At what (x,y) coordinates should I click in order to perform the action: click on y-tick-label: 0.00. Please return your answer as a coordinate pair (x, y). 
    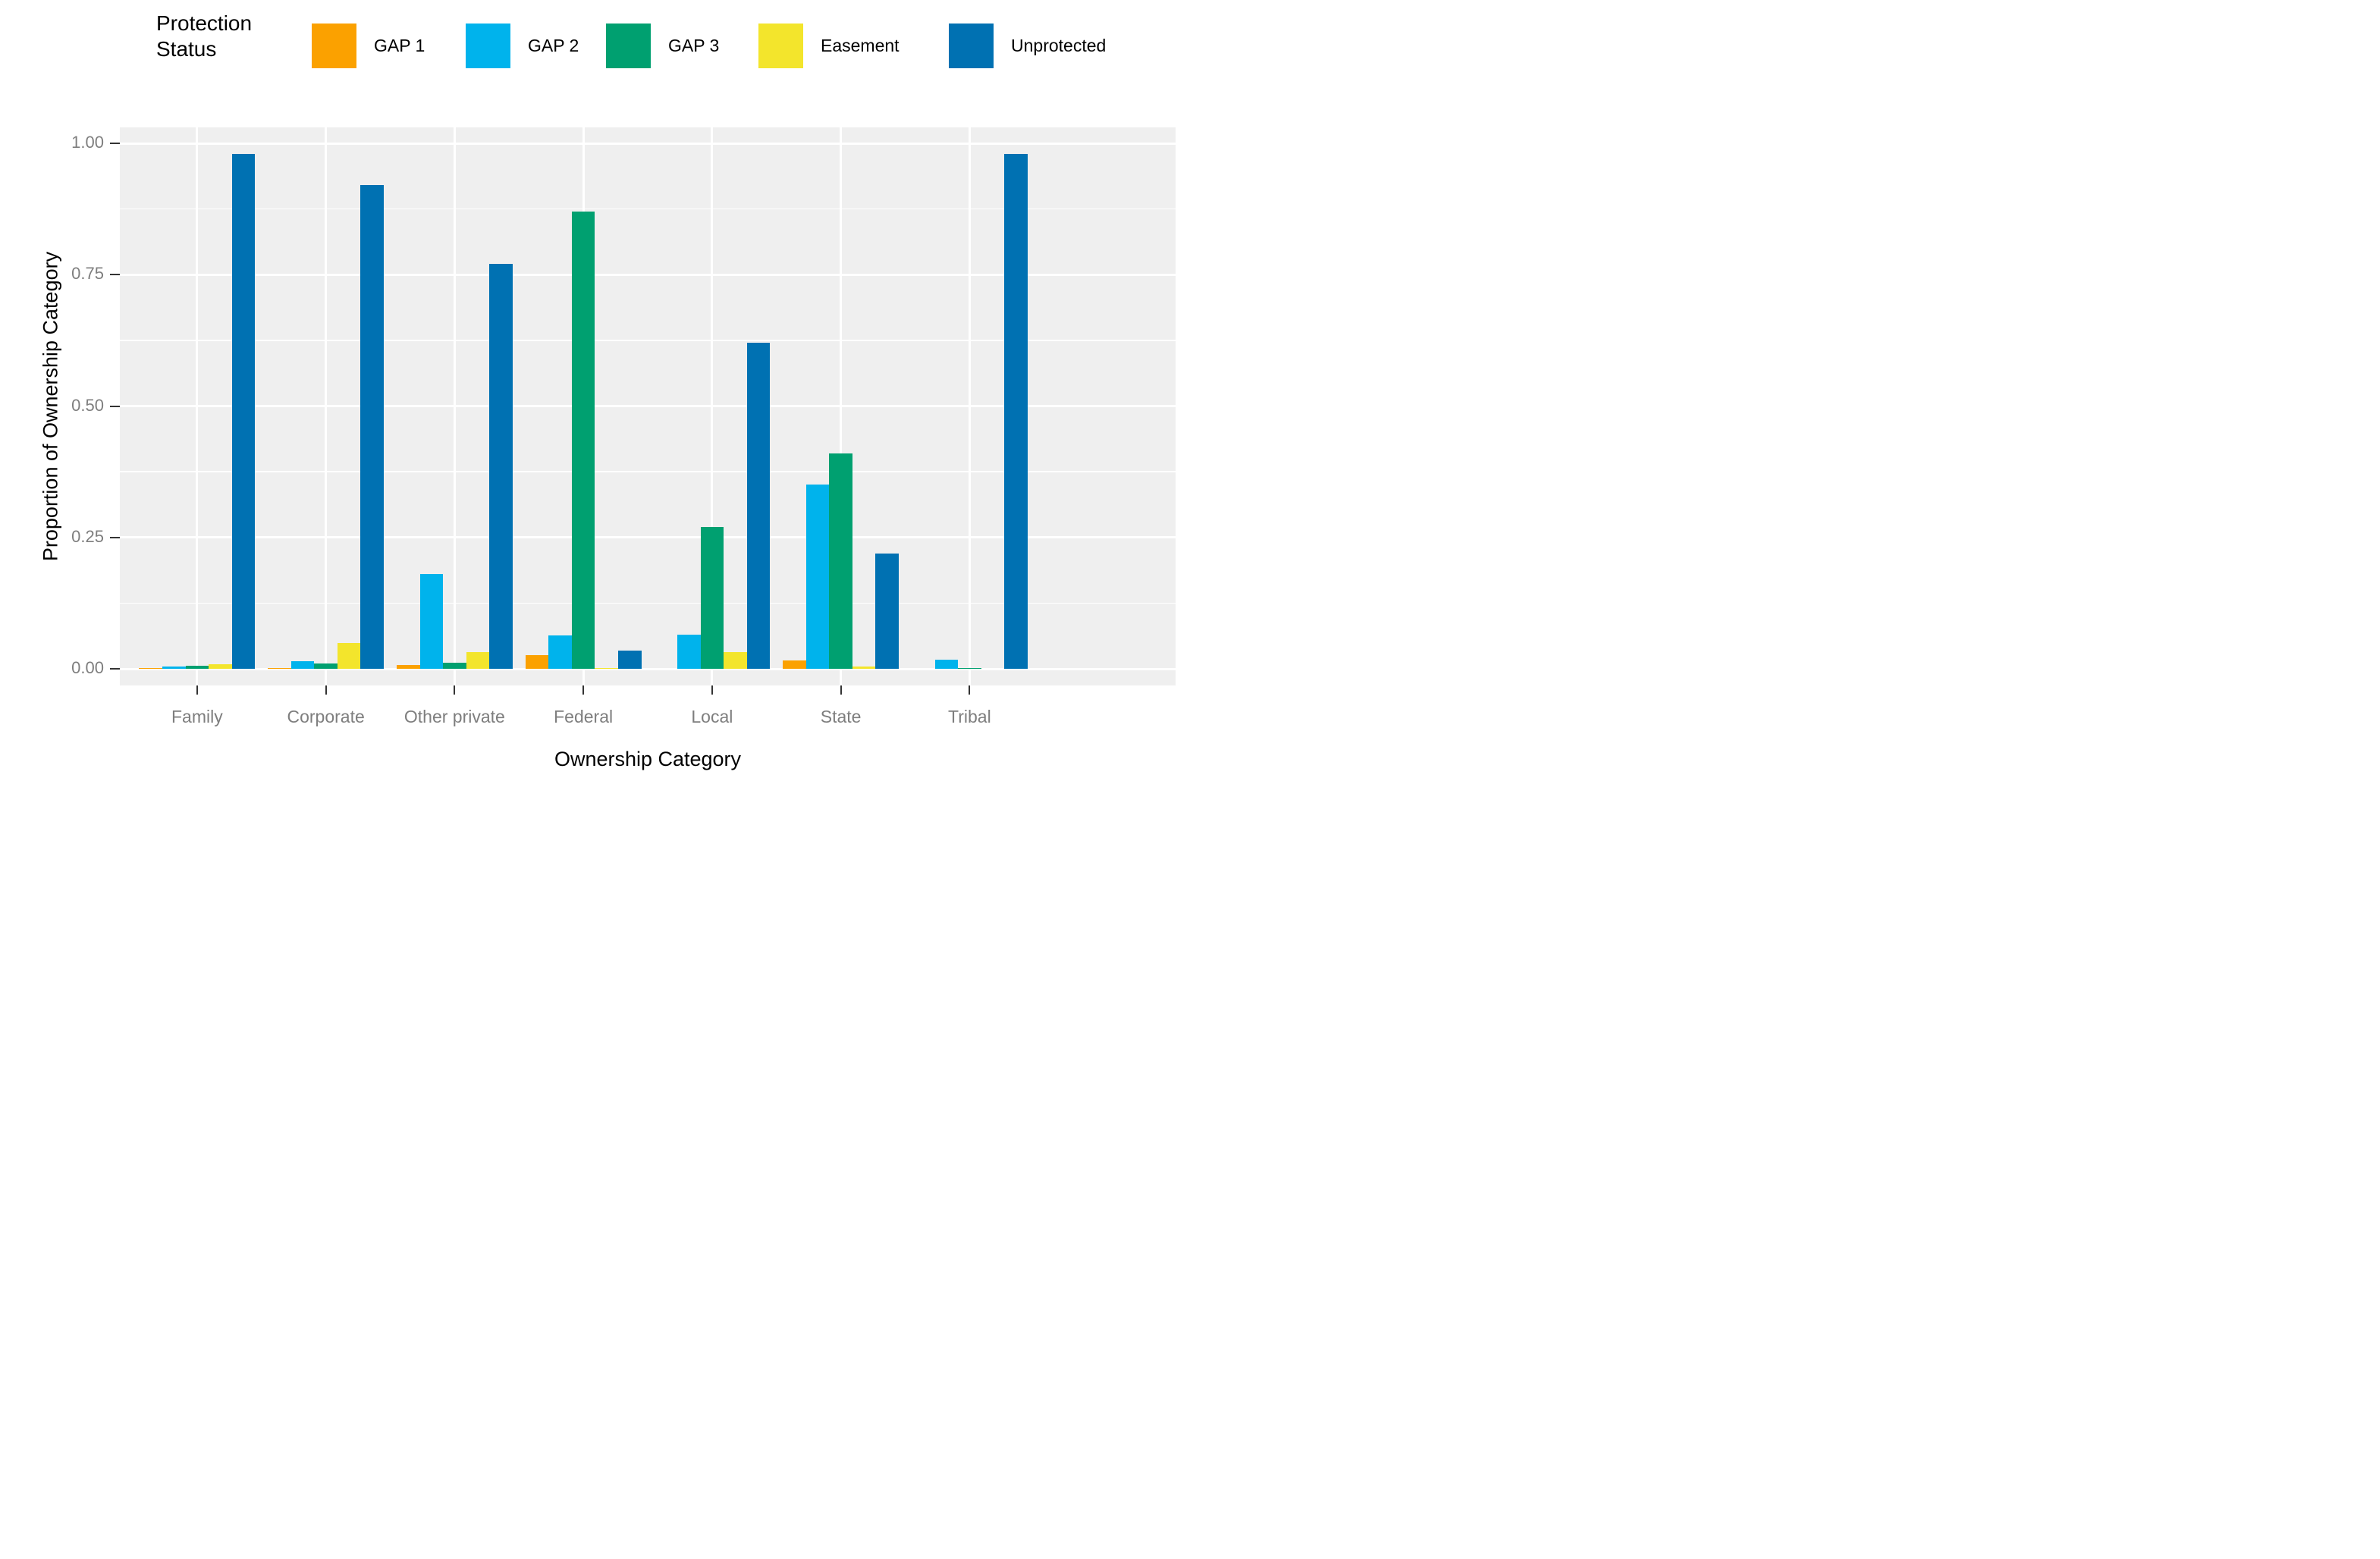
    Looking at the image, I should click on (87, 667).